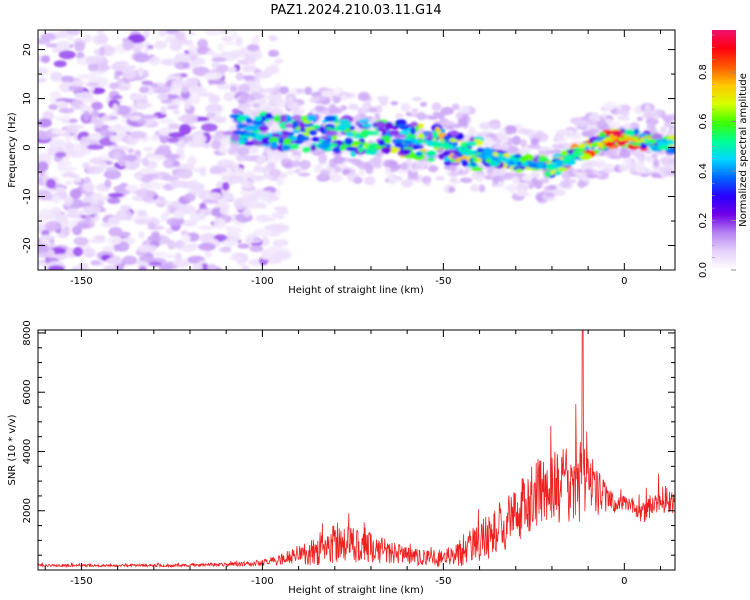 This screenshot has width=750, height=600. I want to click on snr-x-tick-label: 0, so click(624, 581).